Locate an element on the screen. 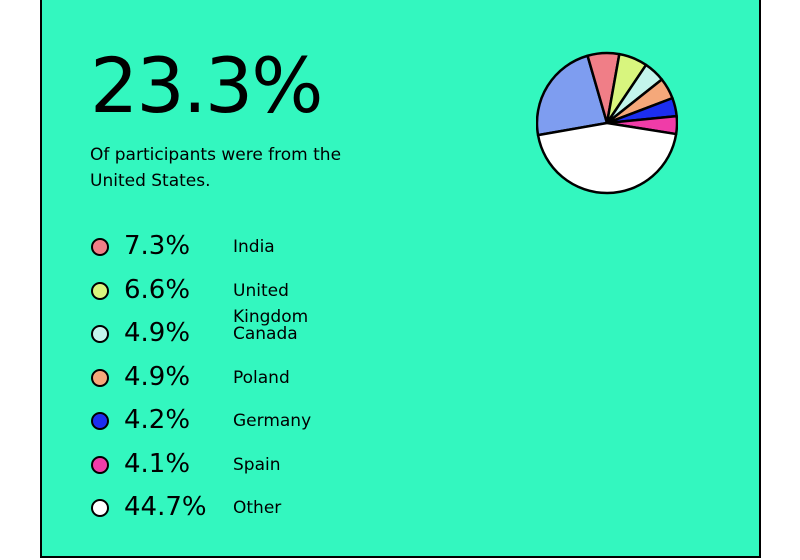  legend-country-label: United Kingdom is located at coordinates (271, 303).